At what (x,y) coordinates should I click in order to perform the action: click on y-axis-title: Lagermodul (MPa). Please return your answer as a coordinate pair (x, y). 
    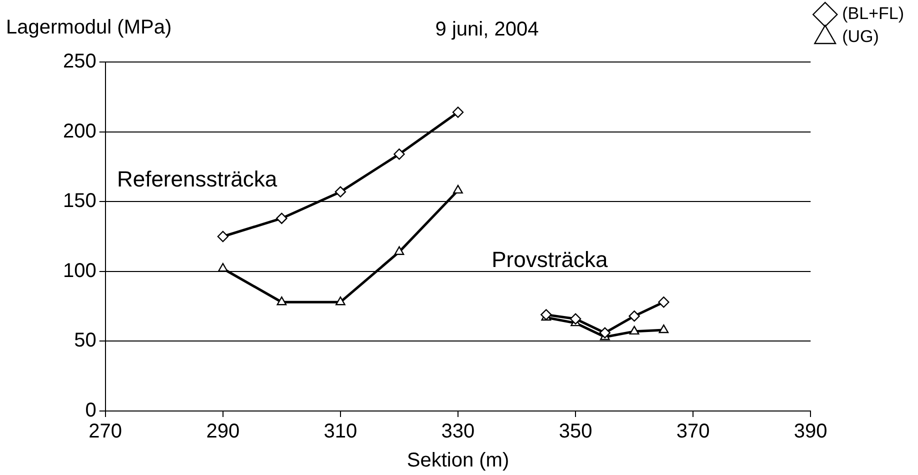
    Looking at the image, I should click on (89, 27).